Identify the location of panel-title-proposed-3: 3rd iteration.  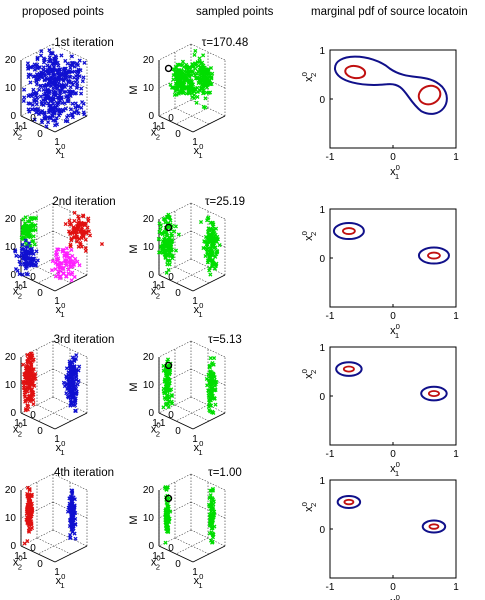
(84, 340).